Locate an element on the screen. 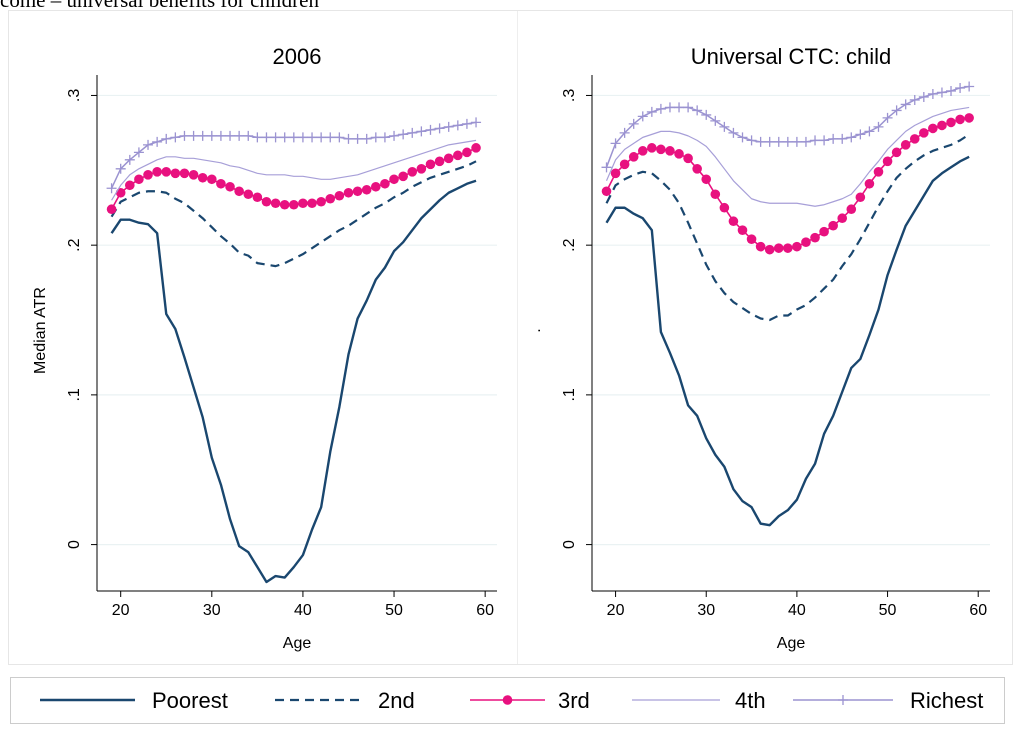  x-tick-label: 20 is located at coordinates (616, 610).